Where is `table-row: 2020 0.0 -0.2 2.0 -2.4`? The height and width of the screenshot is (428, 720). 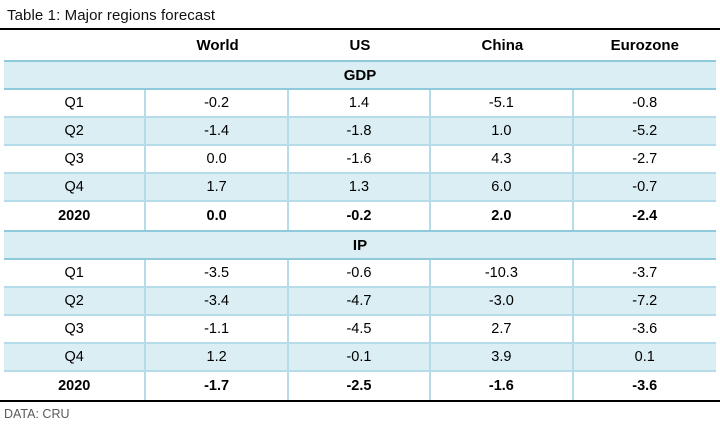
table-row: 2020 0.0 -0.2 2.0 -2.4 is located at coordinates (360, 216).